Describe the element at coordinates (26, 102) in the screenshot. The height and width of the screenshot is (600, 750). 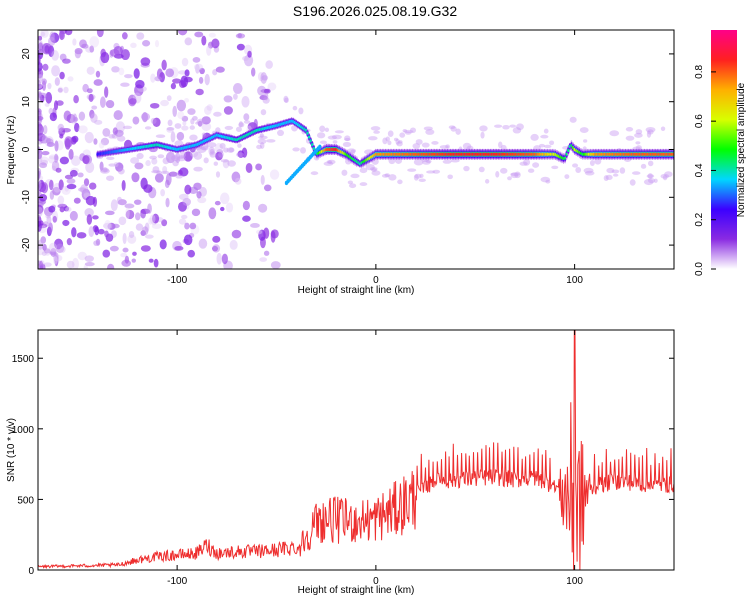
I see `spectrogram-y-tick-label: 10` at that location.